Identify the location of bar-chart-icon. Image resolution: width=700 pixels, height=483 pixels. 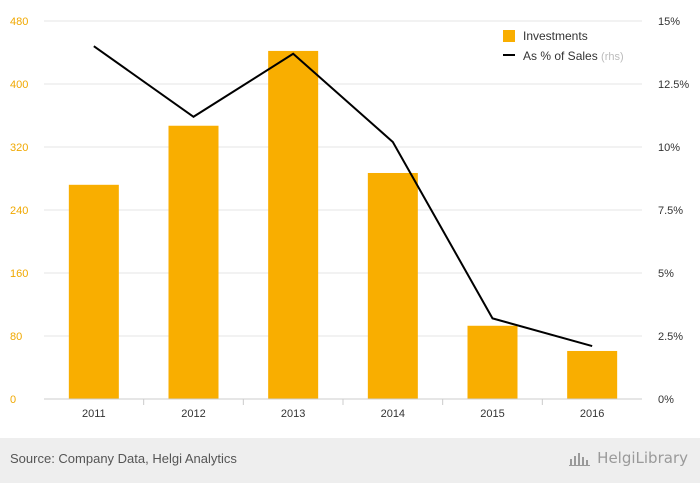
(580, 459).